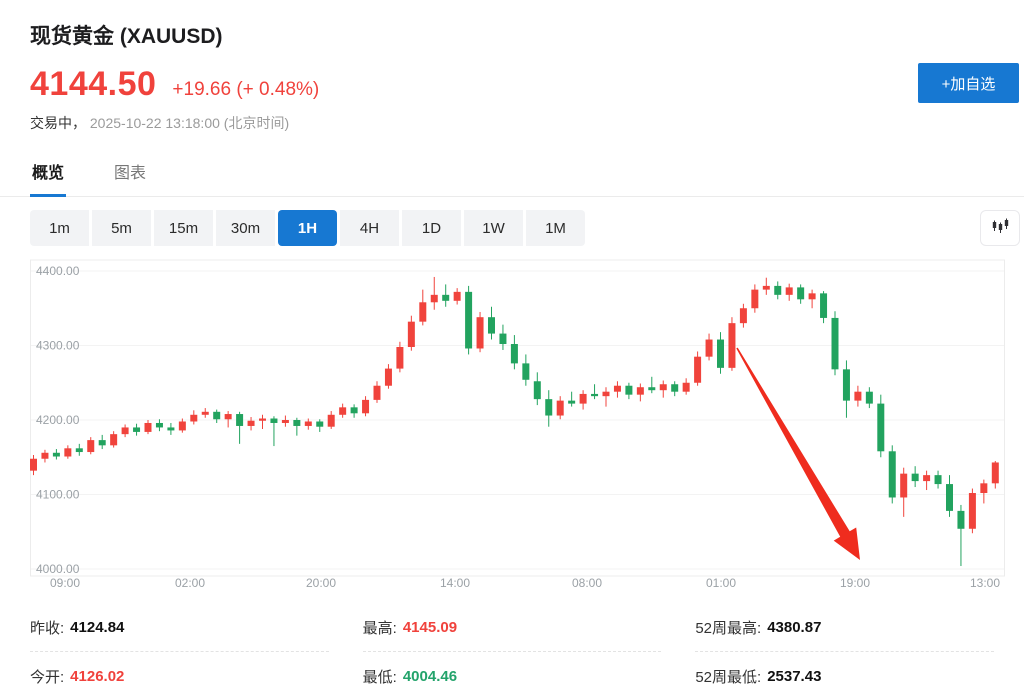 This screenshot has height=698, width=1024. What do you see at coordinates (59, 228) in the screenshot?
I see `timeframe-button-1m: 1m` at bounding box center [59, 228].